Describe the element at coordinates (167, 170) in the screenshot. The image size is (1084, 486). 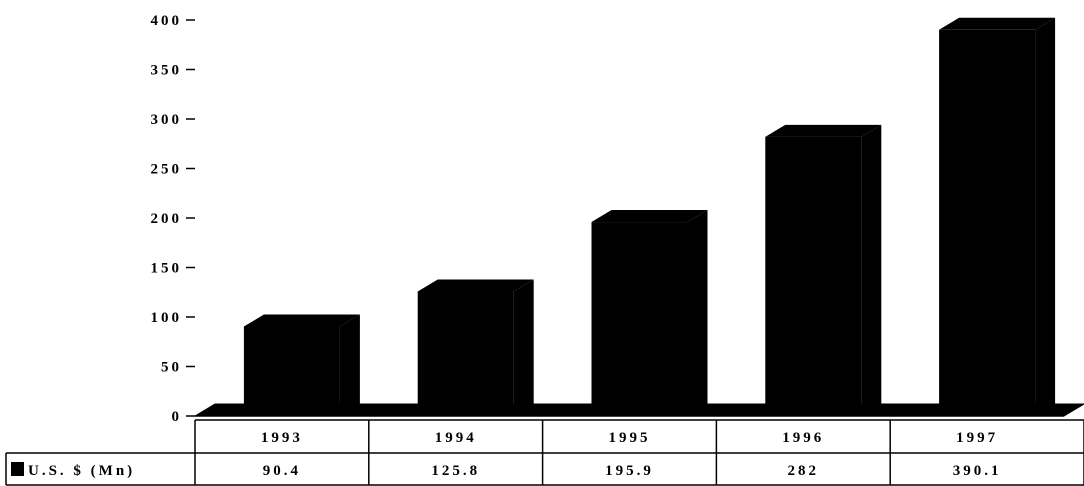
I see `y-tick-label: 250` at that location.